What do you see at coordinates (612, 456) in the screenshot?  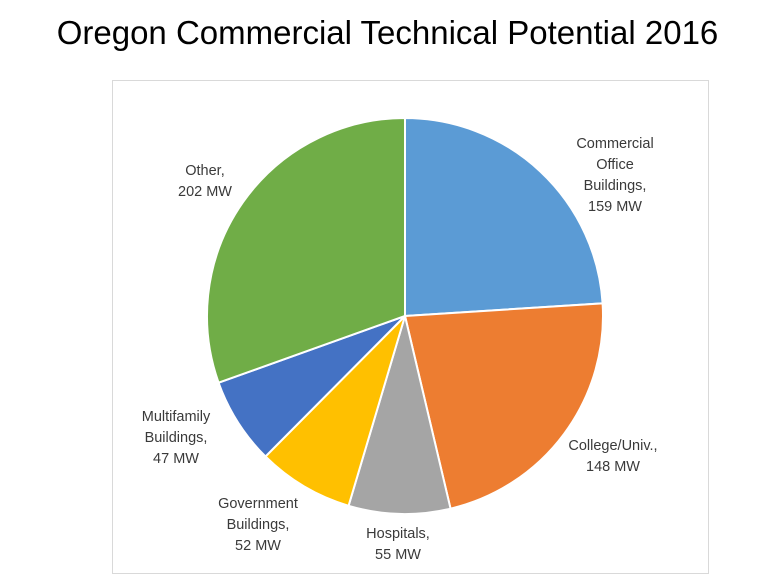 I see `slice-label-1: College/Univ., 148 MW` at bounding box center [612, 456].